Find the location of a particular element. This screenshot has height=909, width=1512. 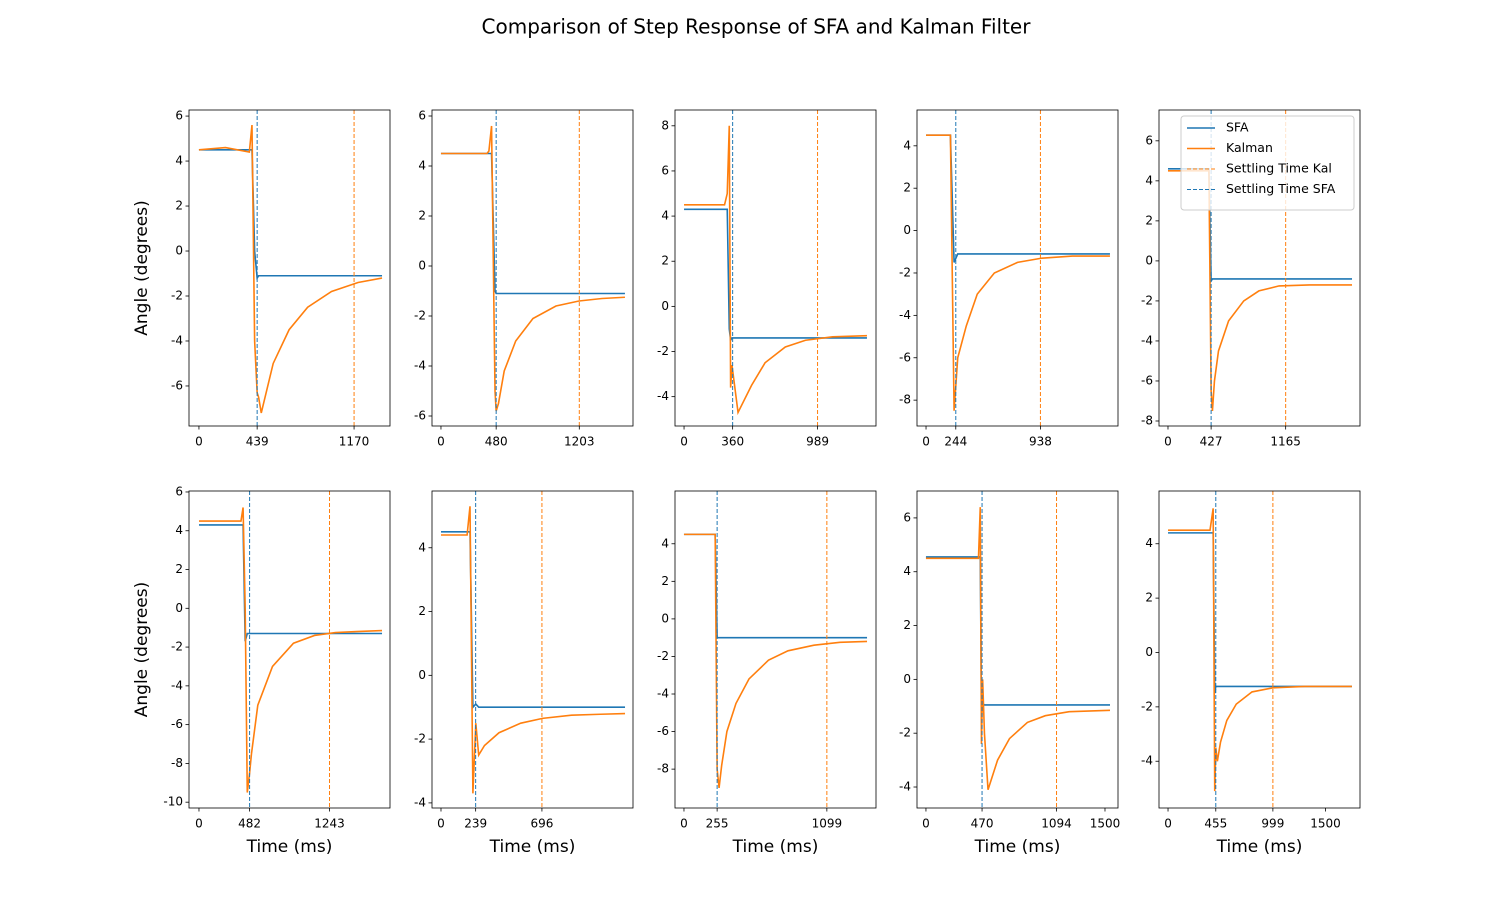

x-tick-label: 989 is located at coordinates (817, 442).